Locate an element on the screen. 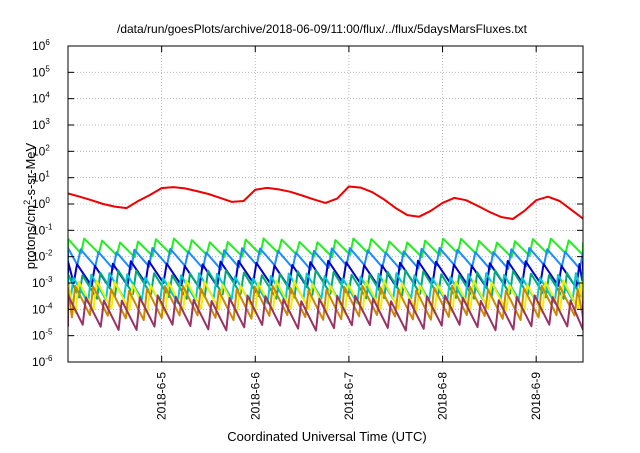  x-tick-label: 2018-6-5 is located at coordinates (162, 396).